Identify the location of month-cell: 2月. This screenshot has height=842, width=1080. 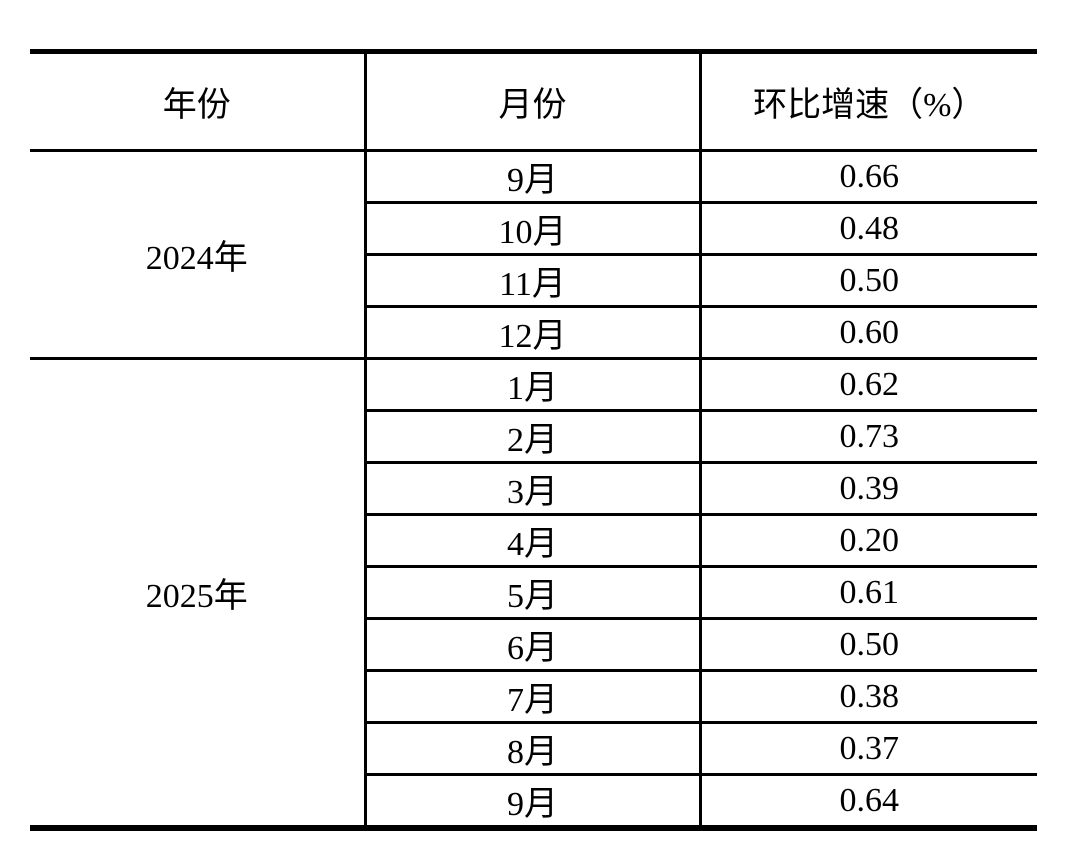
(531, 437).